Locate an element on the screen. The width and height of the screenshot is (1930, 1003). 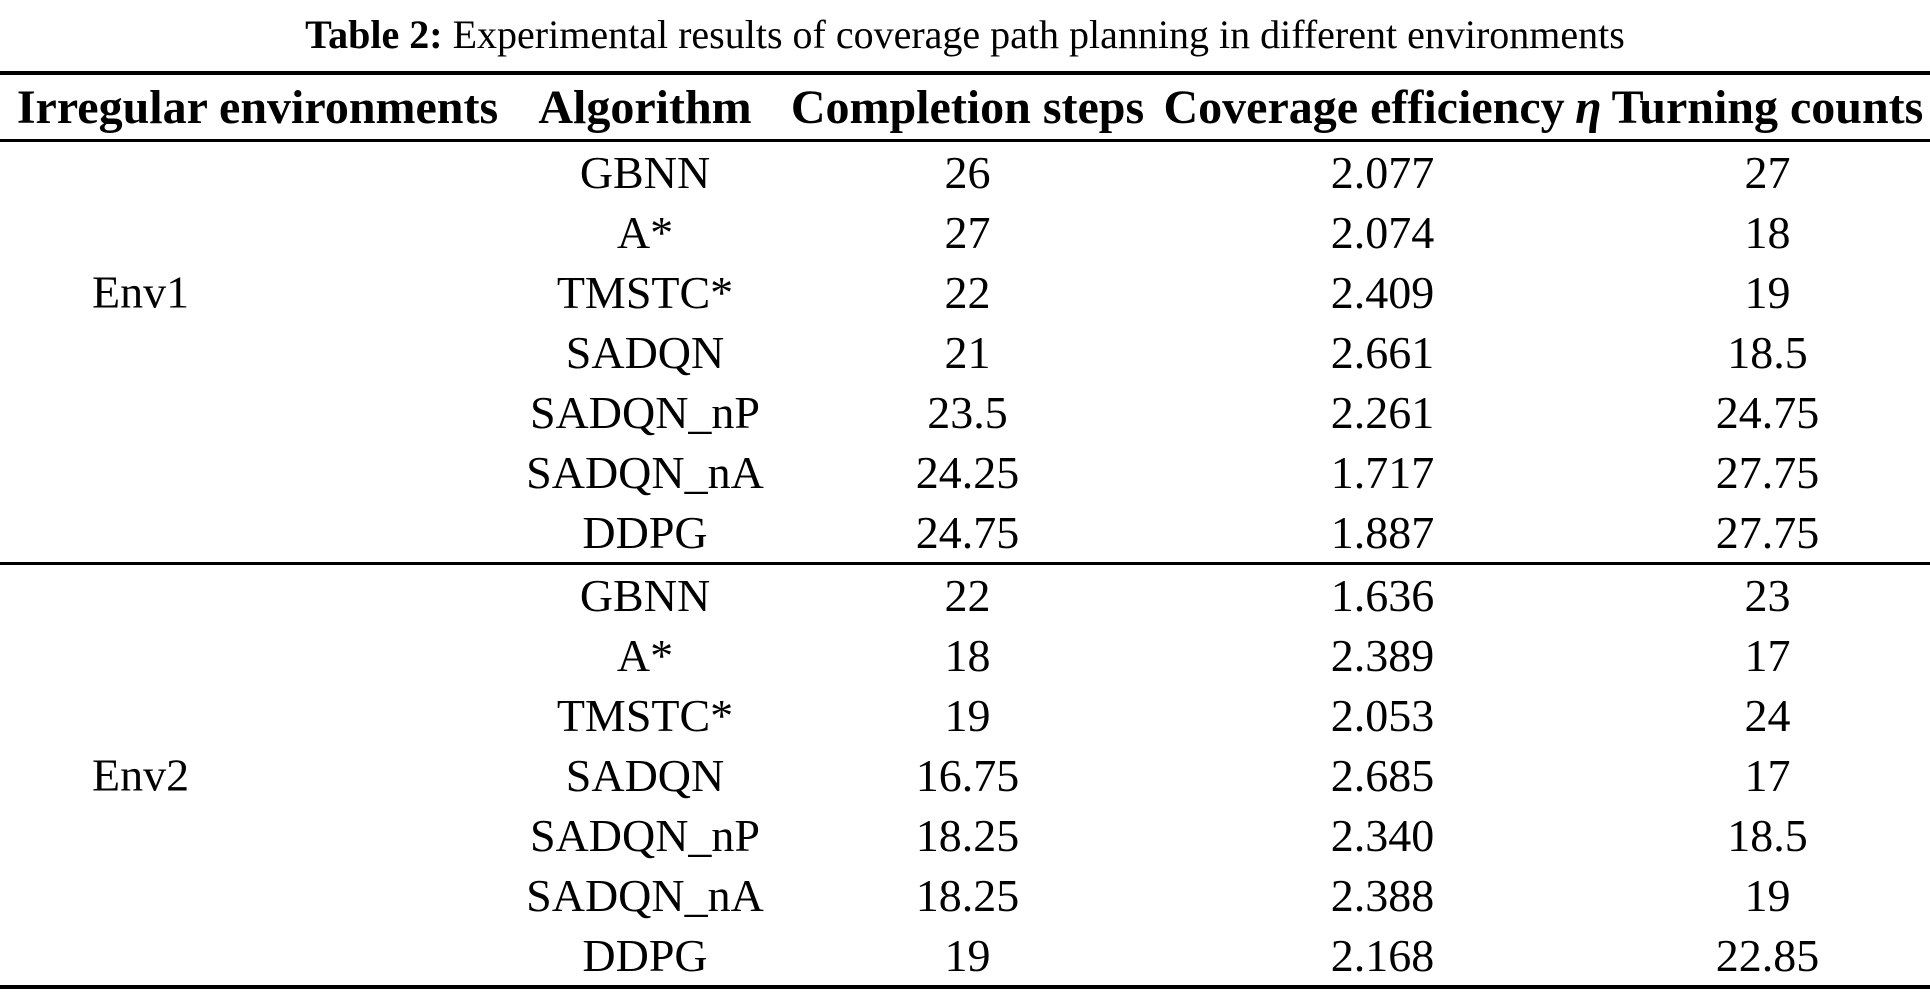
completion-steps-cell: 23.5 is located at coordinates (967, 412).